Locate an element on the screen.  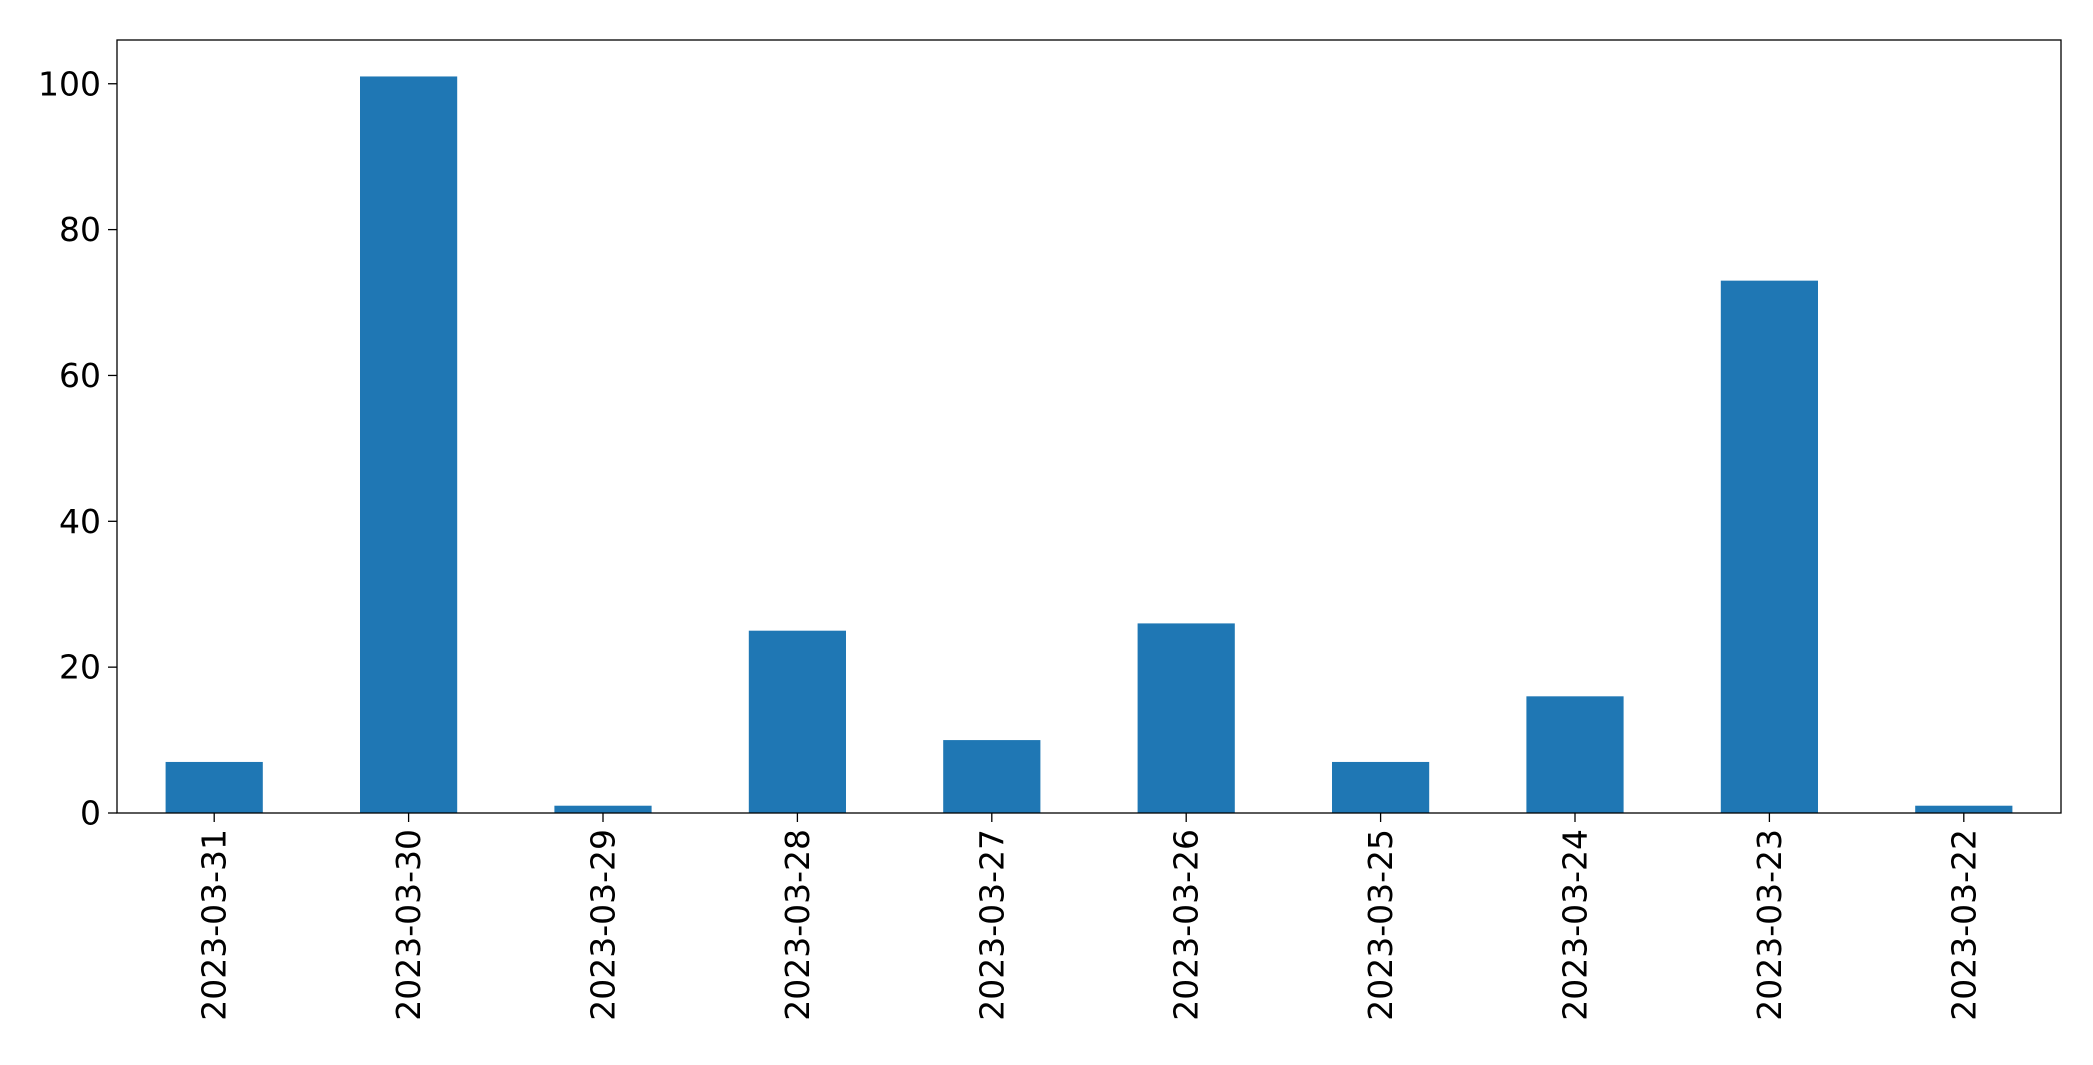
x-tick-label: 2023-03-26 is located at coordinates (1186, 925).